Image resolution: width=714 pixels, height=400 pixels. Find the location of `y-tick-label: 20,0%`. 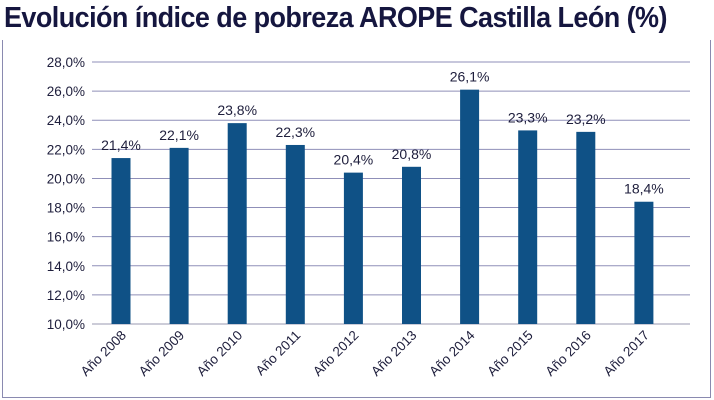

y-tick-label: 20,0% is located at coordinates (66, 178).